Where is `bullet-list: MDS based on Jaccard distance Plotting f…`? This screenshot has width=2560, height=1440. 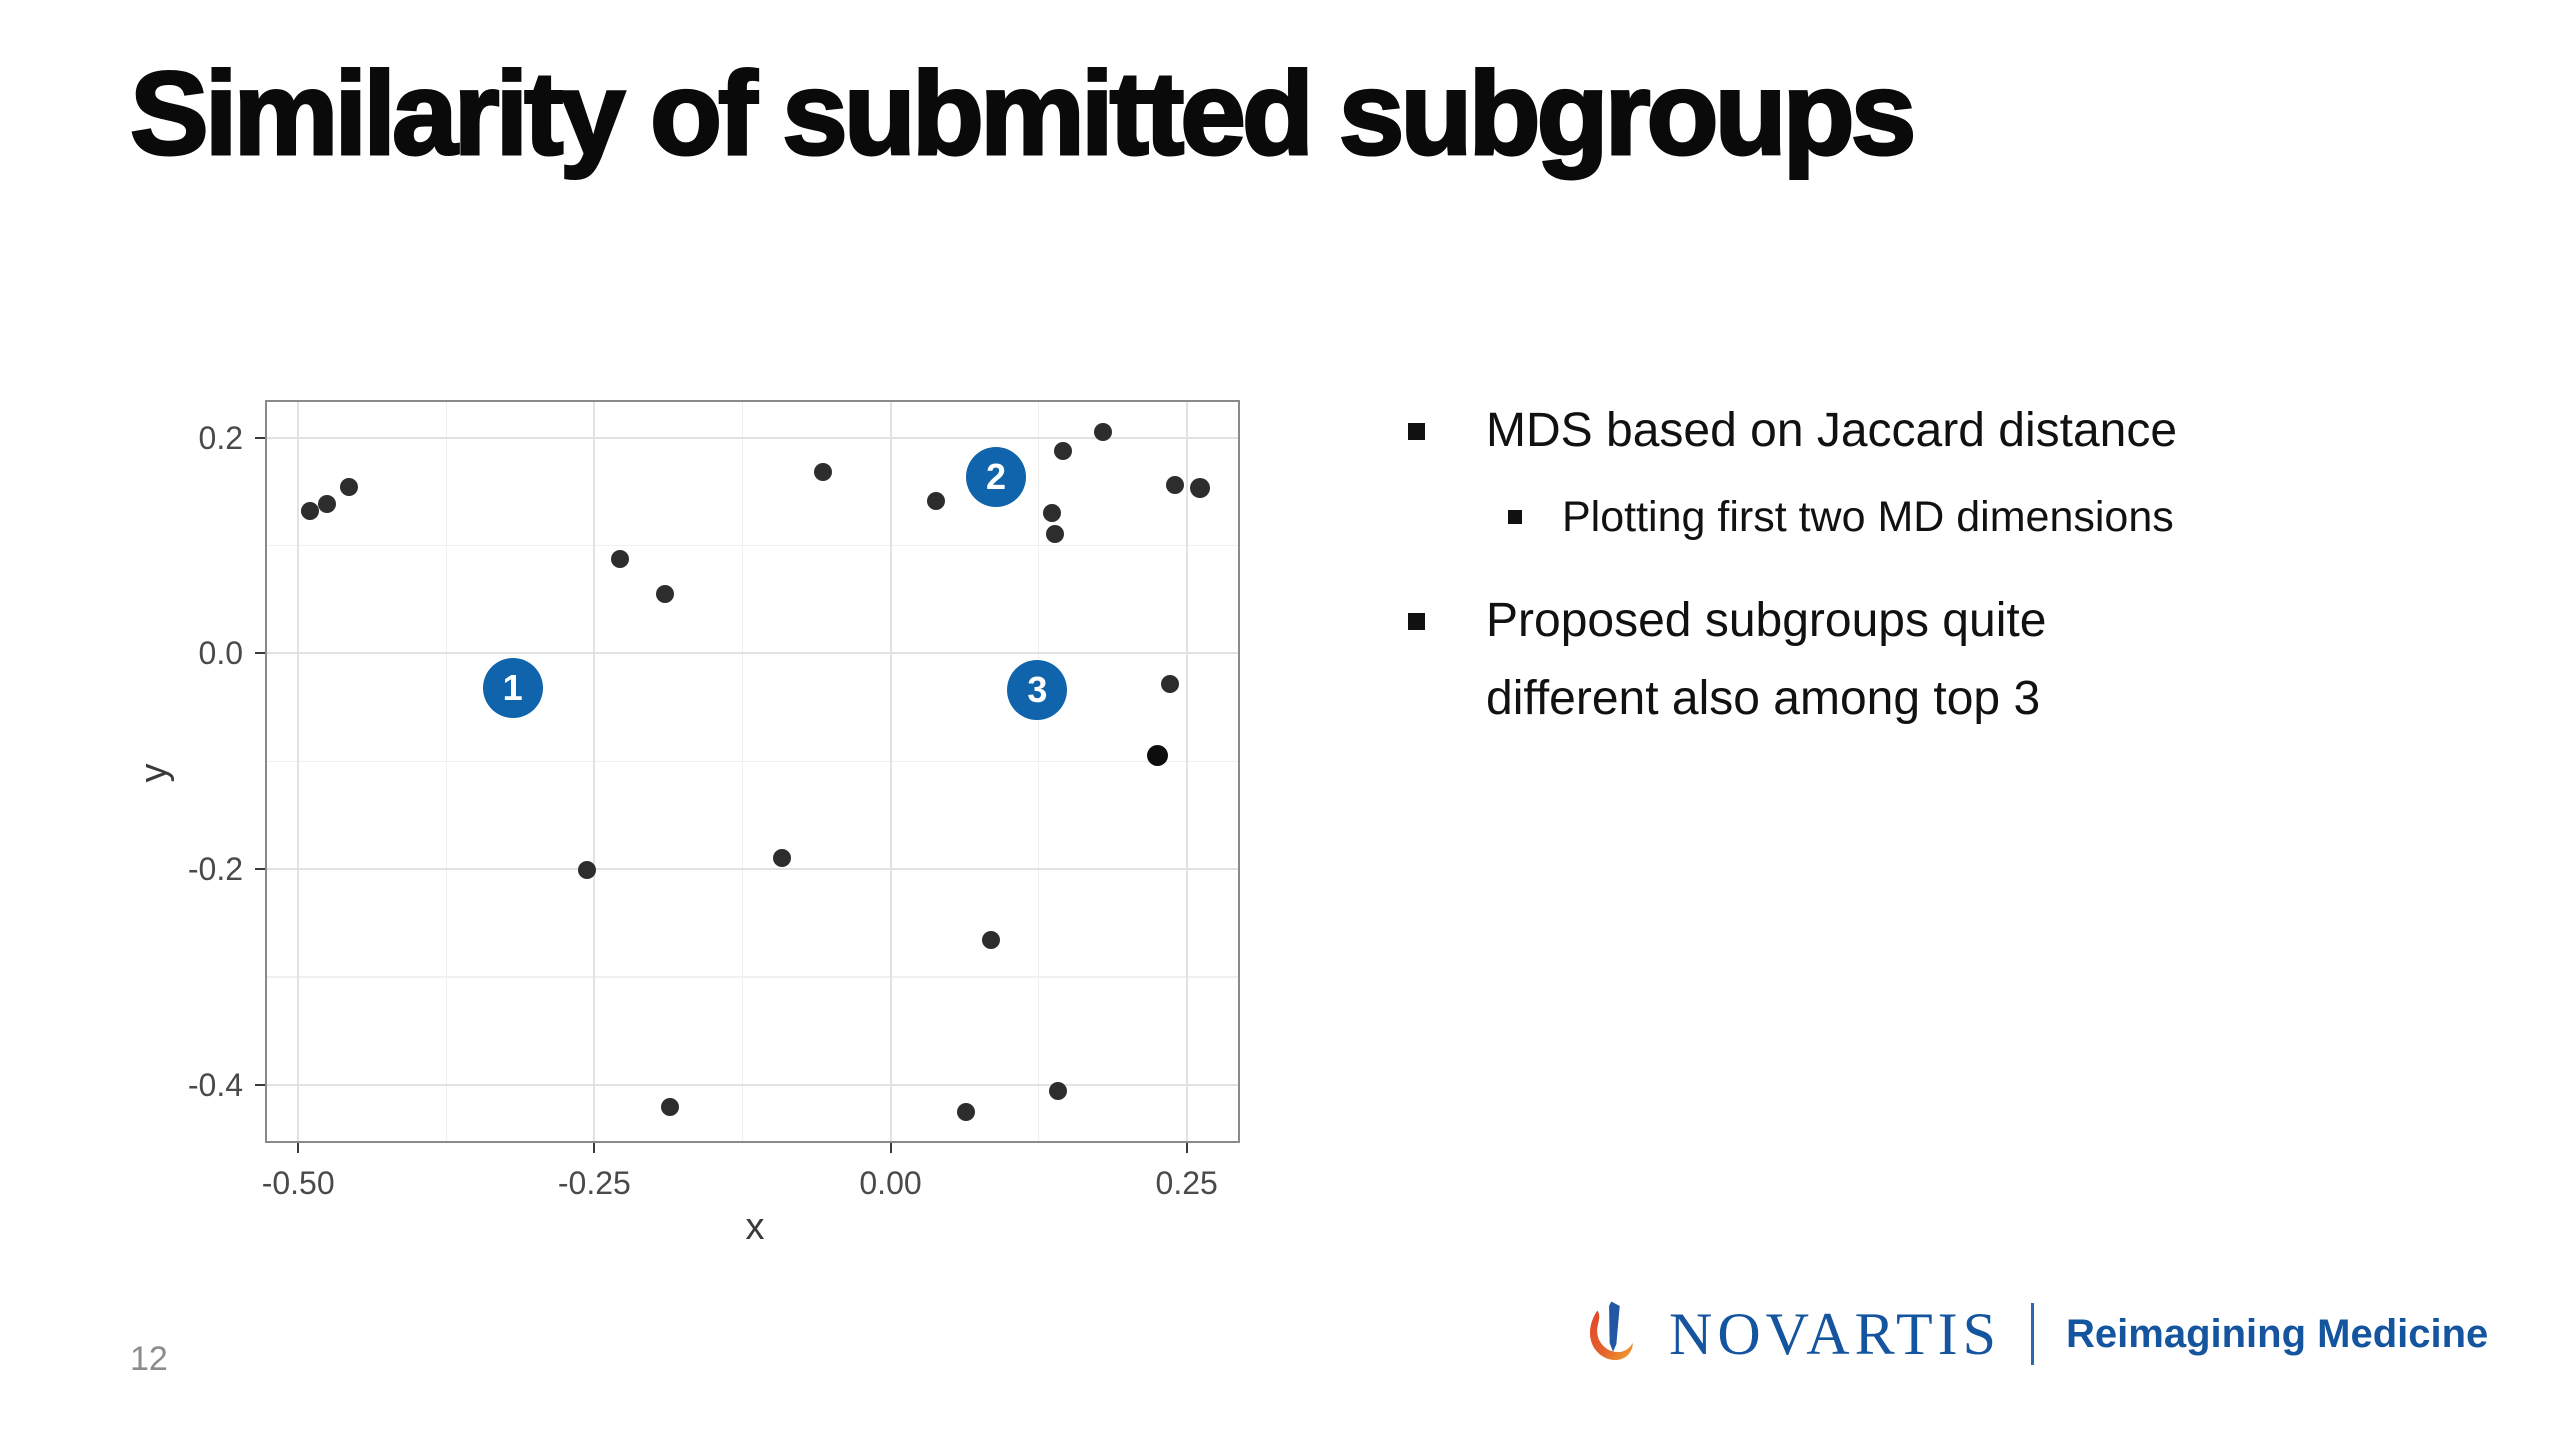 bullet-list: MDS based on Jaccard distance Plotting f… is located at coordinates (1948, 568).